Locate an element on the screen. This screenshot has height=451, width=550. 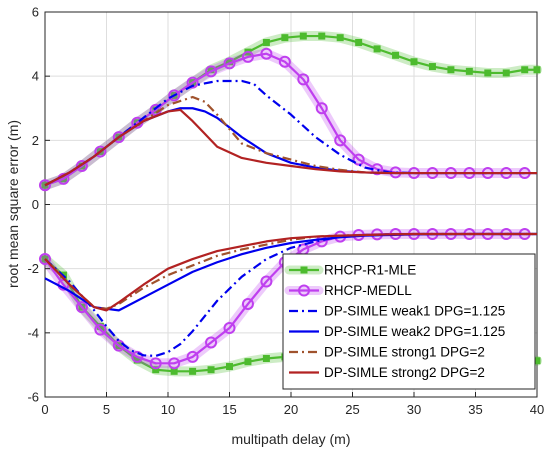
legend-item: DP-SIMLE weak2 DPG=1.125 is located at coordinates (397, 331).